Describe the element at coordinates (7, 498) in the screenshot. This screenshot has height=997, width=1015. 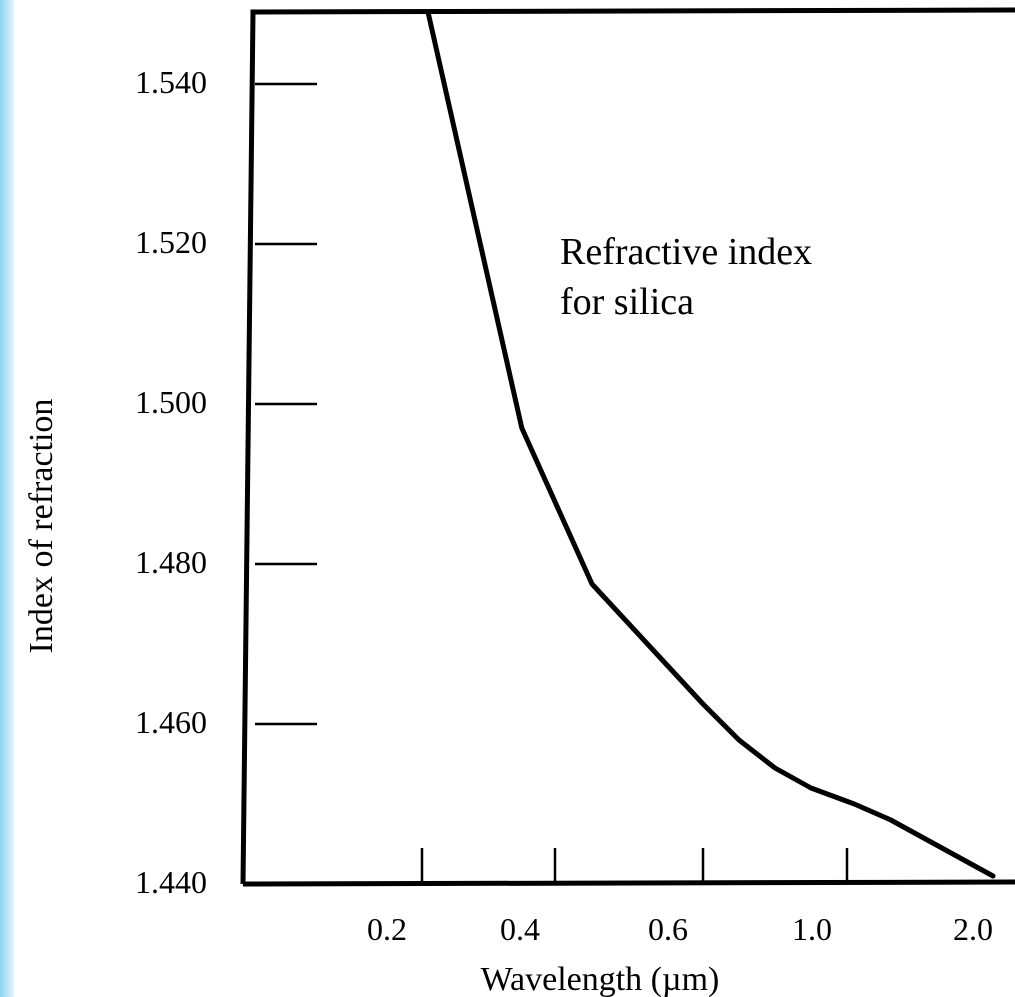
I see `left-edge-strip` at that location.